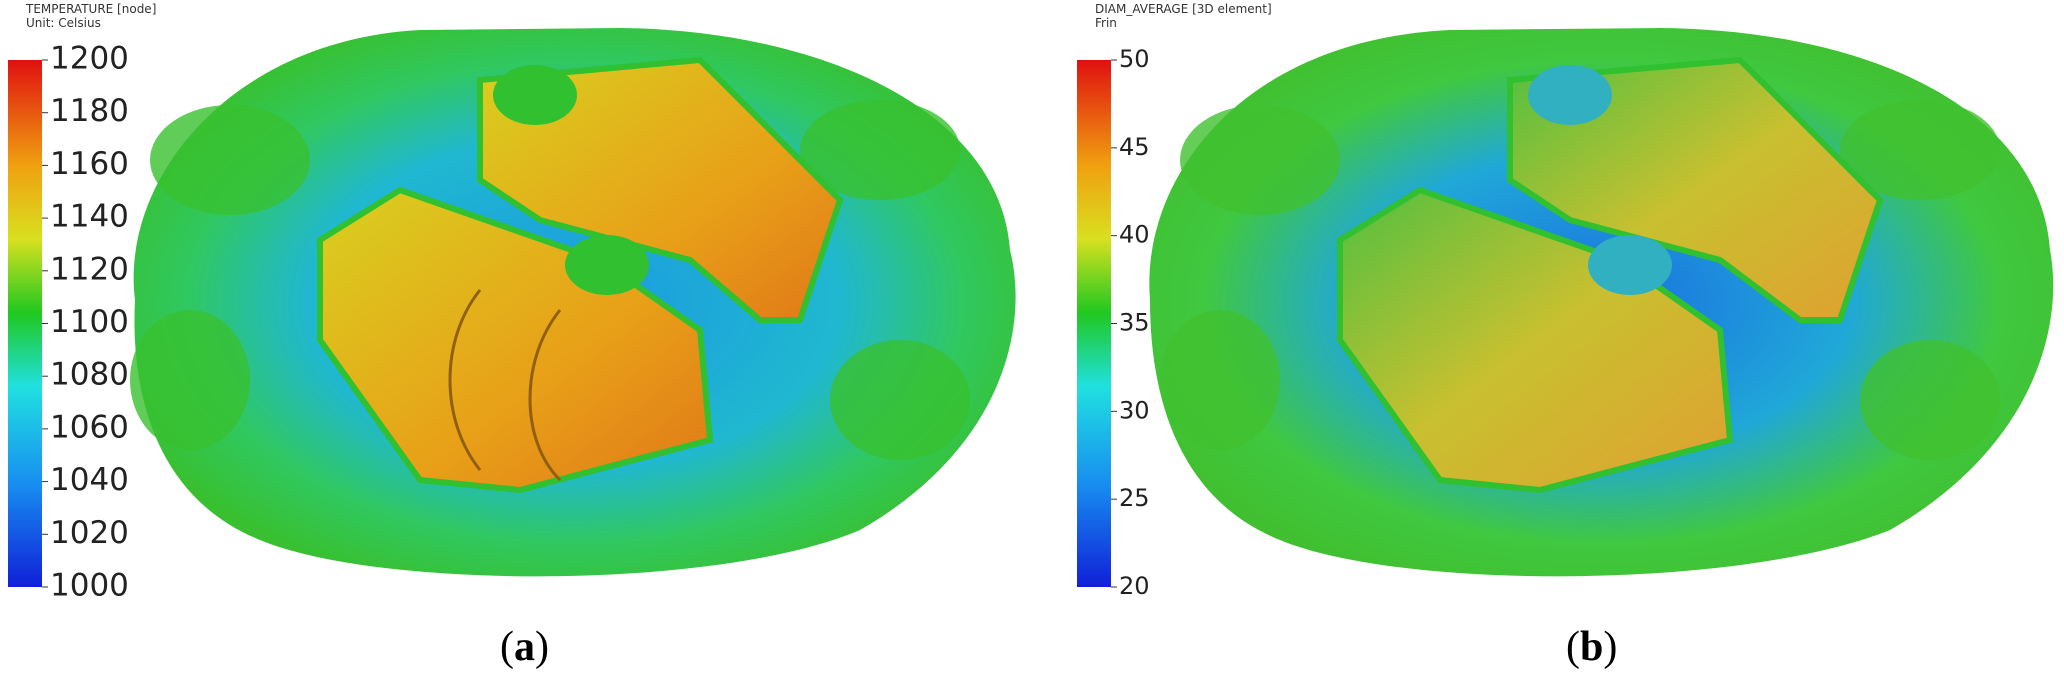 This screenshot has height=676, width=2064. Describe the element at coordinates (89, 427) in the screenshot. I see `colorbar-tick-label: 1060` at that location.